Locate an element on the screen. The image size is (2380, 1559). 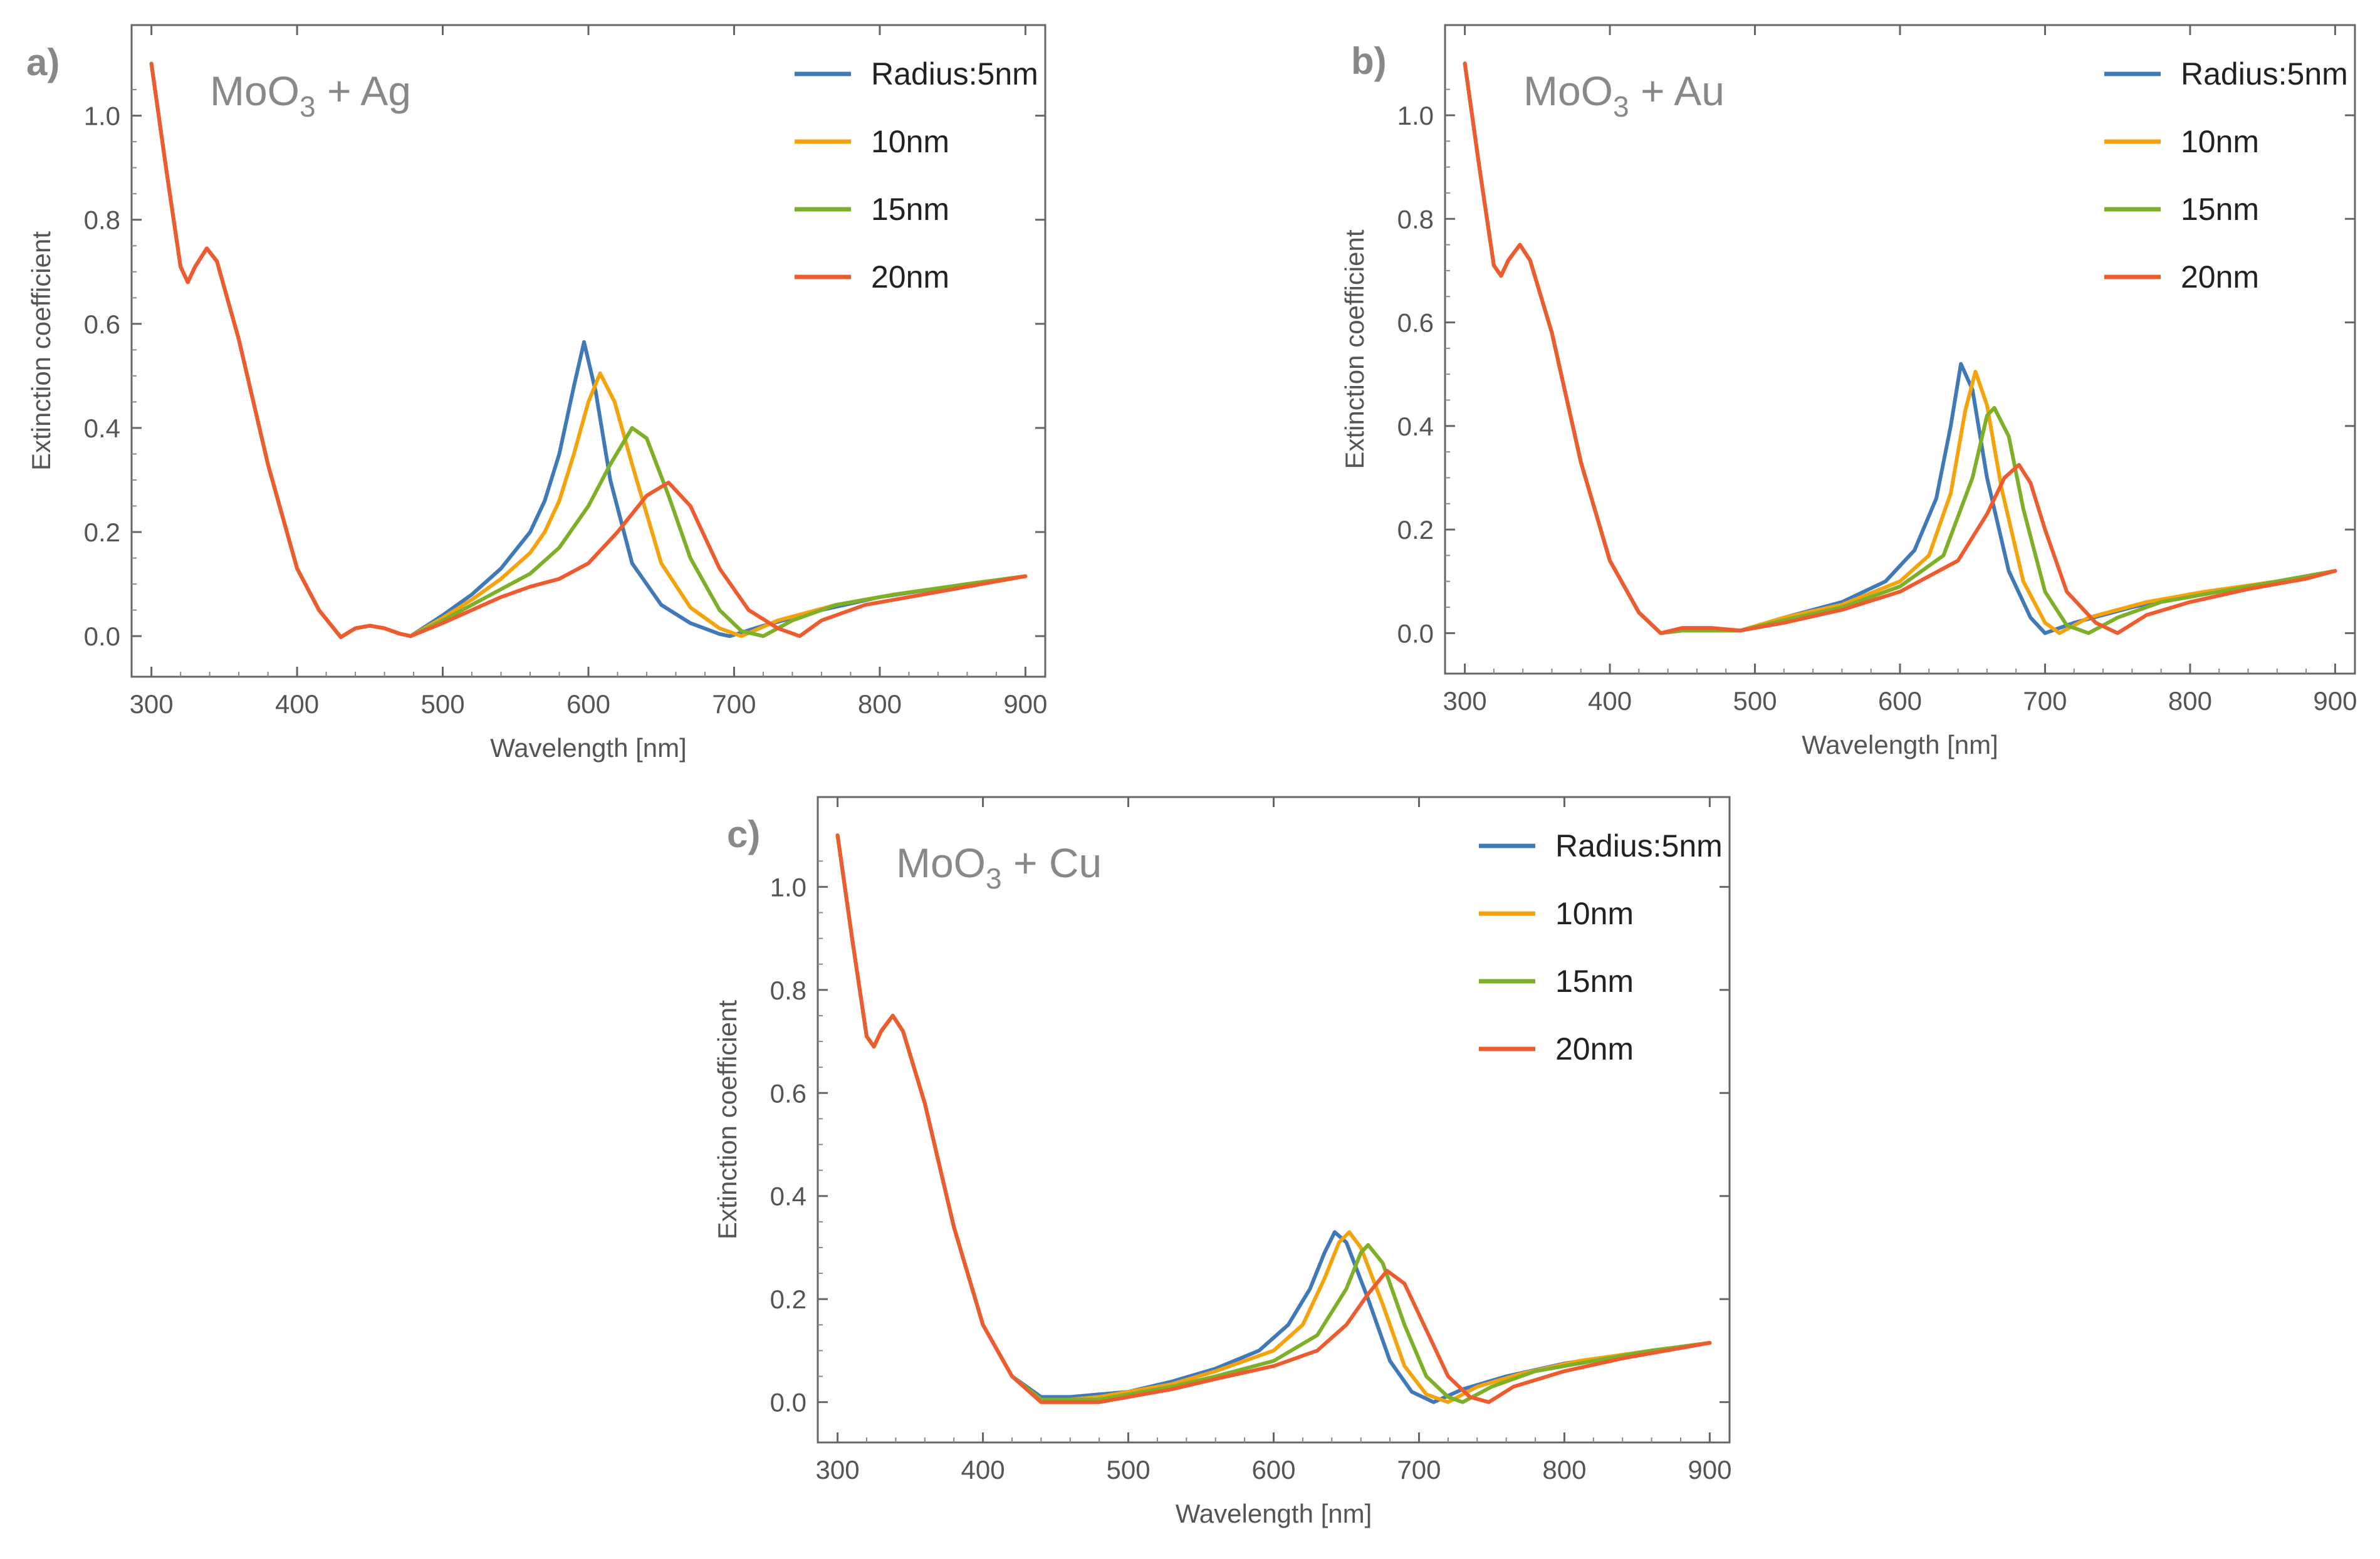
chart-title-rest: + Ag is located at coordinates (363, 91).